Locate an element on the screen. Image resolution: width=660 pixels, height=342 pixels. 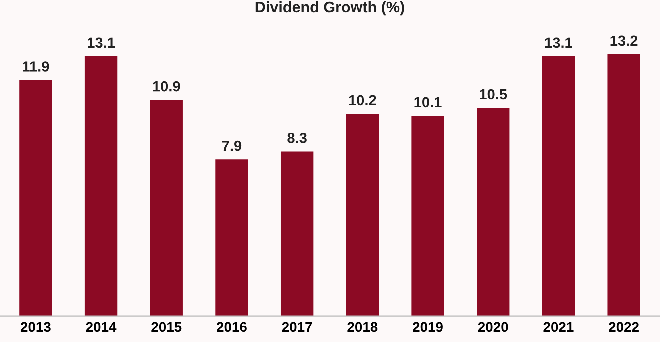
chart-title: Dividend Growth (%) is located at coordinates (330, 8).